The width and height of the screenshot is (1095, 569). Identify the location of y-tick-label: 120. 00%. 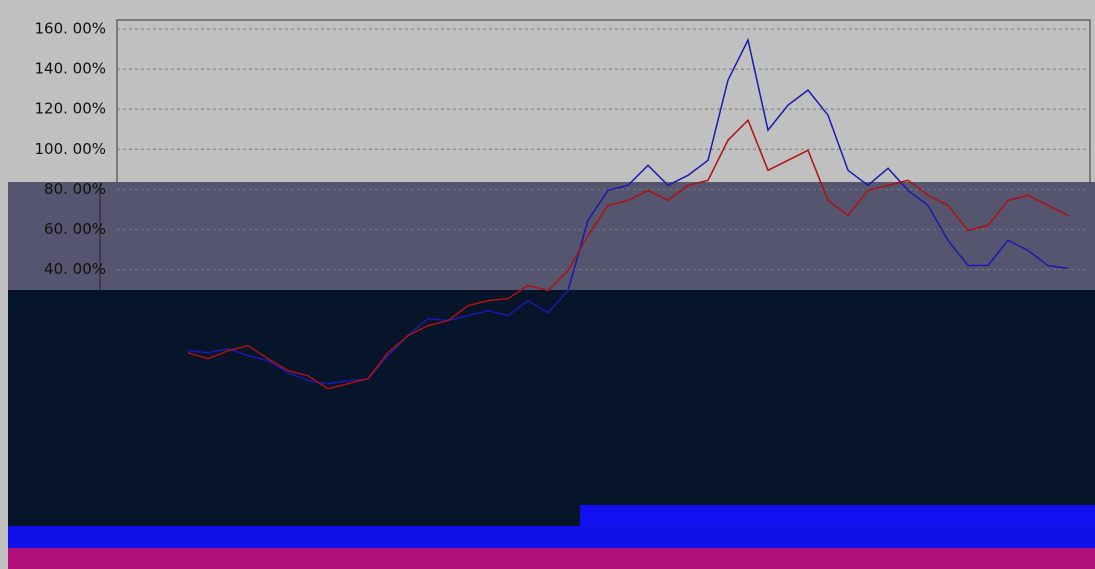
(70, 109).